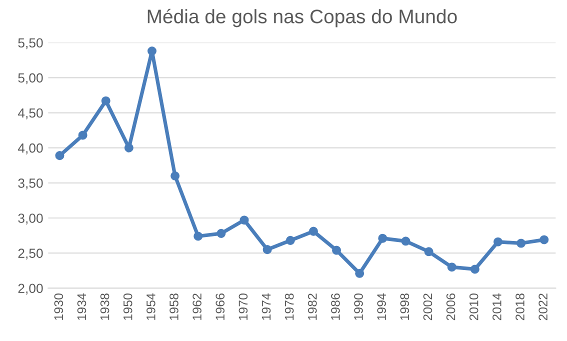 The width and height of the screenshot is (567, 341). Describe the element at coordinates (30, 44) in the screenshot. I see `y-tick-label: 5,50` at that location.